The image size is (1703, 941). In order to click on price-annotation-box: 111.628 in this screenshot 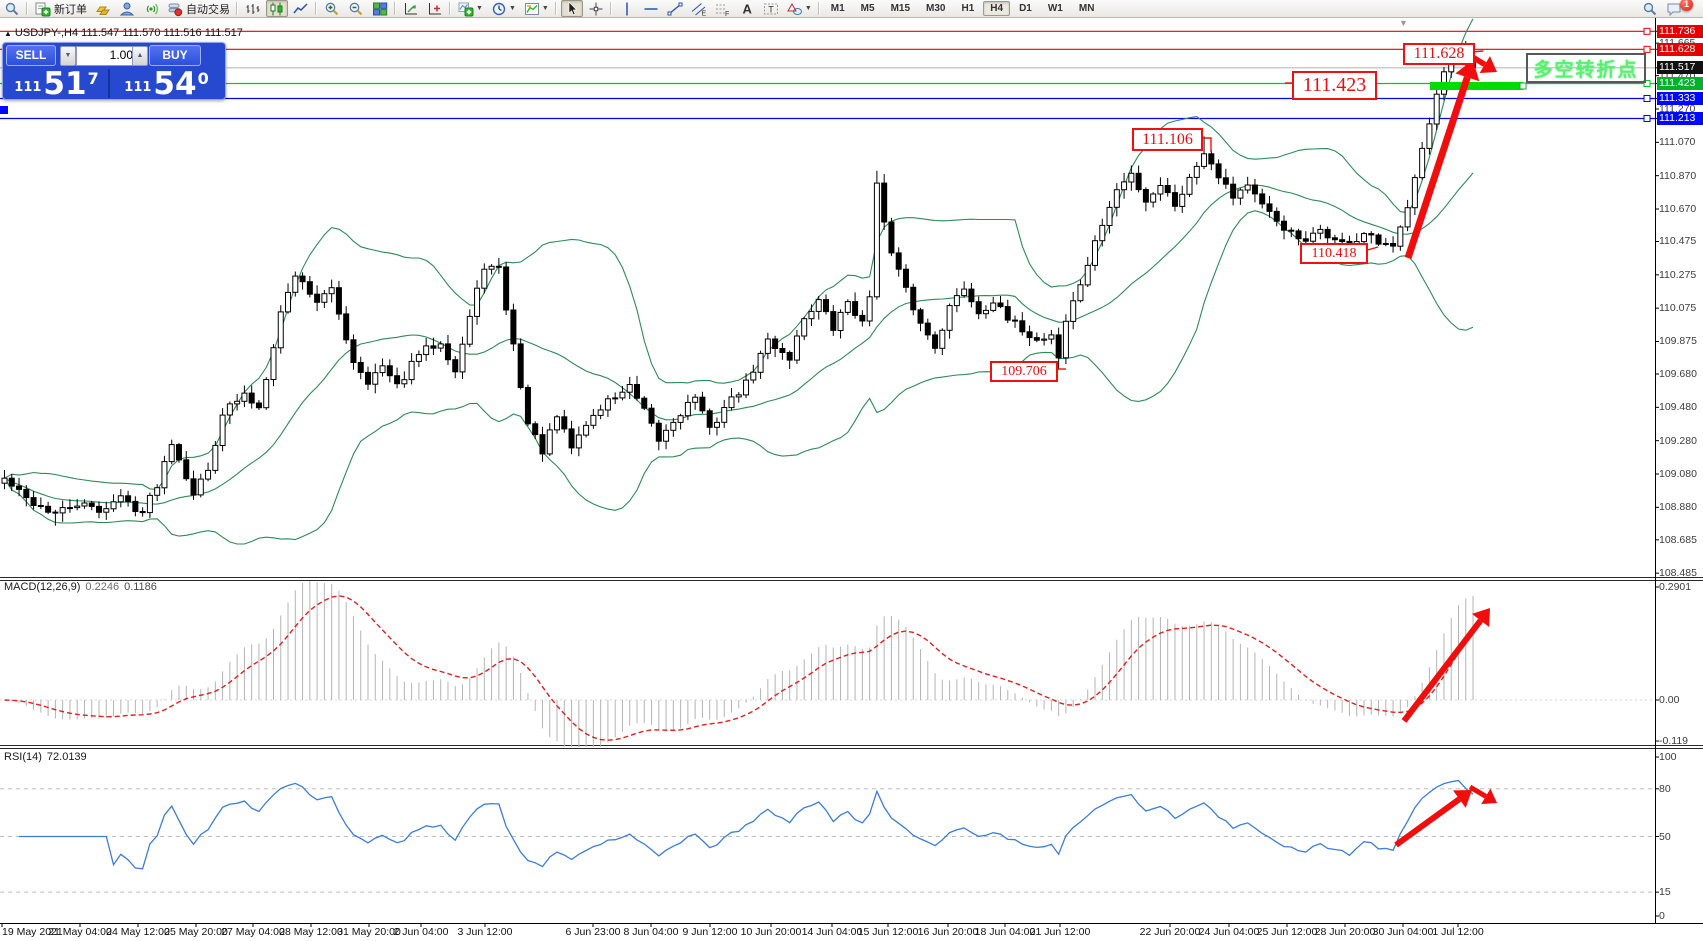, I will do `click(1439, 54)`.